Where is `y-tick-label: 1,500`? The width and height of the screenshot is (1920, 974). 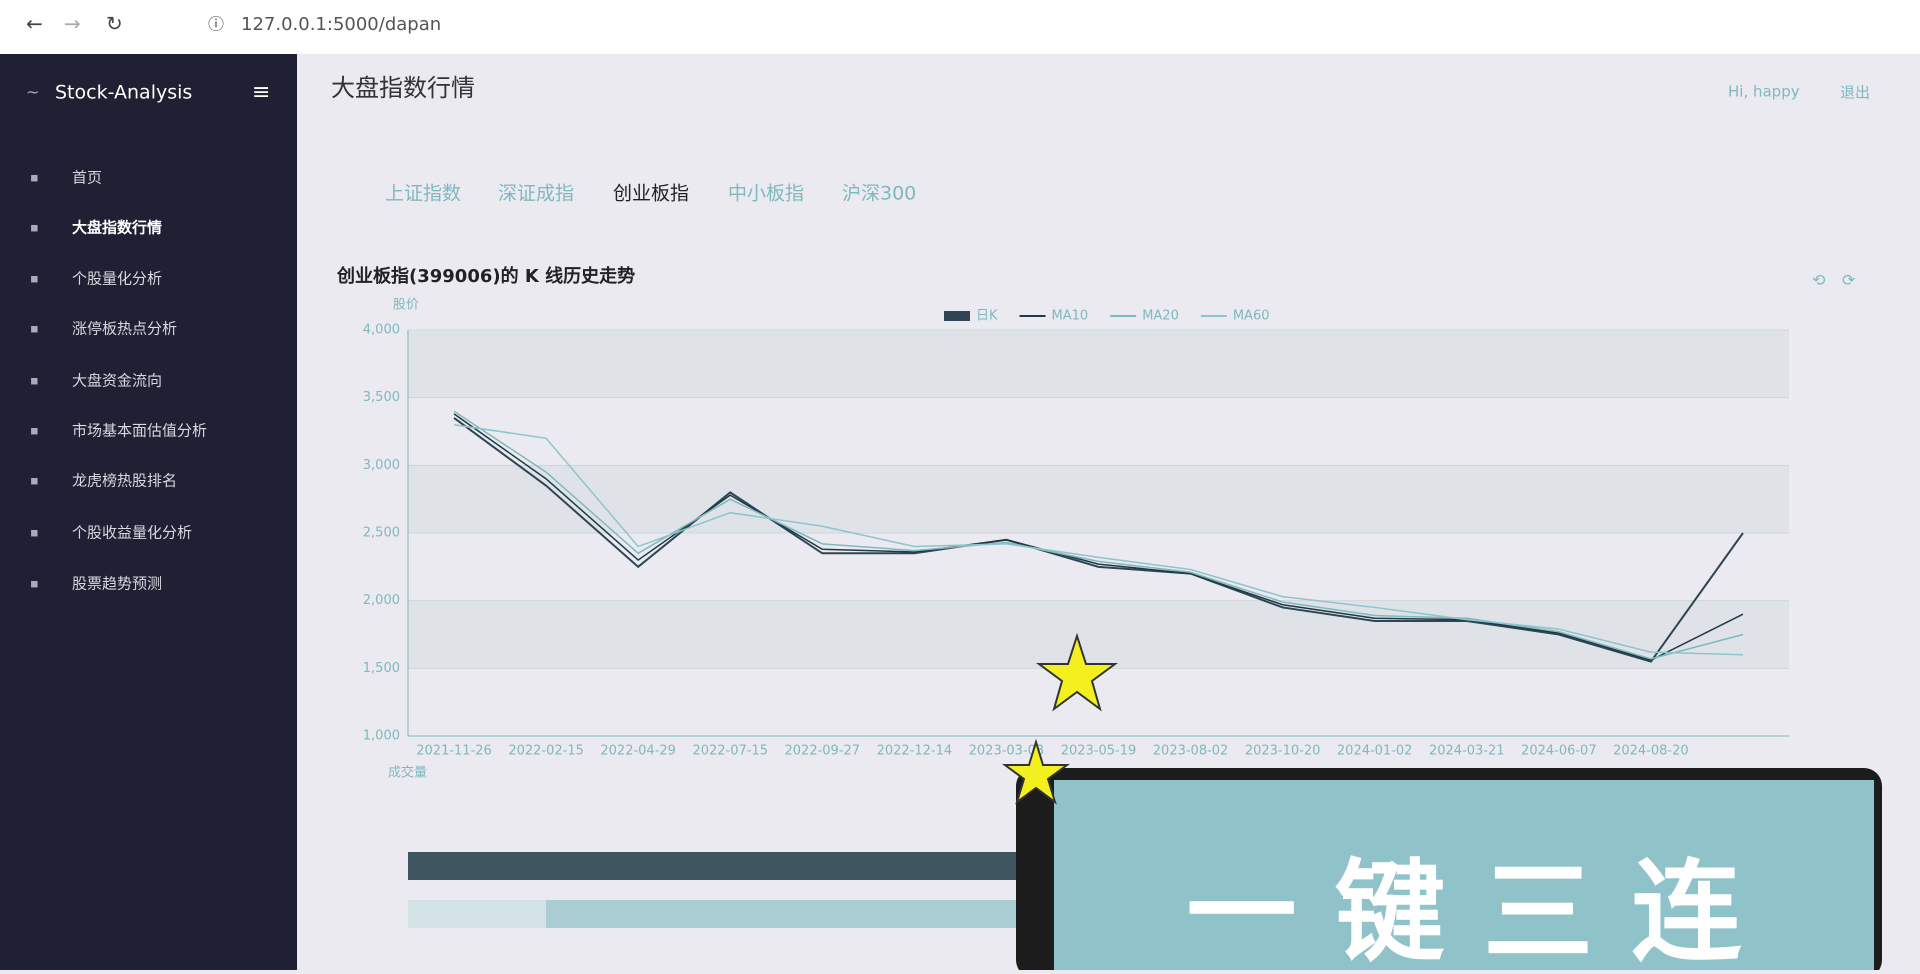
y-tick-label: 1,500 is located at coordinates (381, 668).